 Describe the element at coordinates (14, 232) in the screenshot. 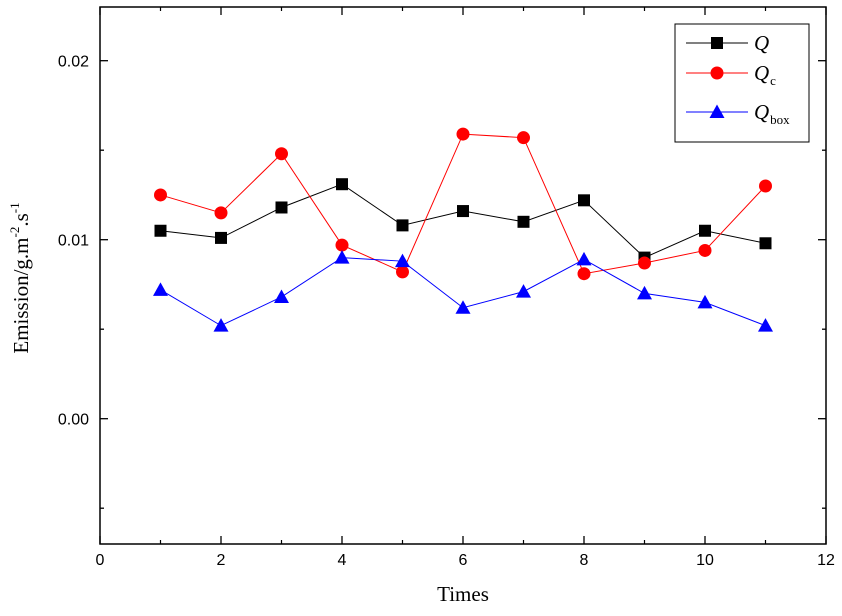

I see `y-axis-title-exp1: -2` at that location.